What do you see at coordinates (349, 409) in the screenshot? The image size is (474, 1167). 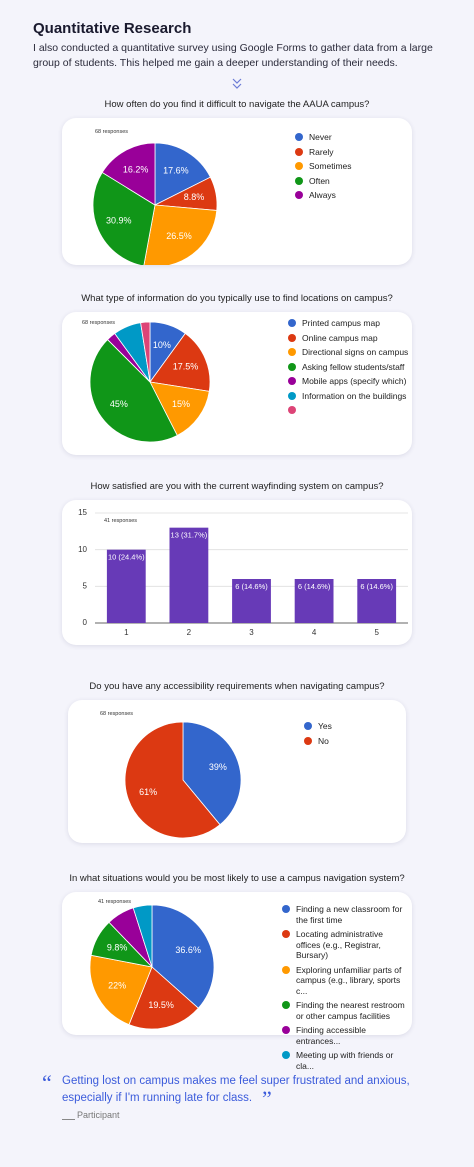 I see `legend-item` at bounding box center [349, 409].